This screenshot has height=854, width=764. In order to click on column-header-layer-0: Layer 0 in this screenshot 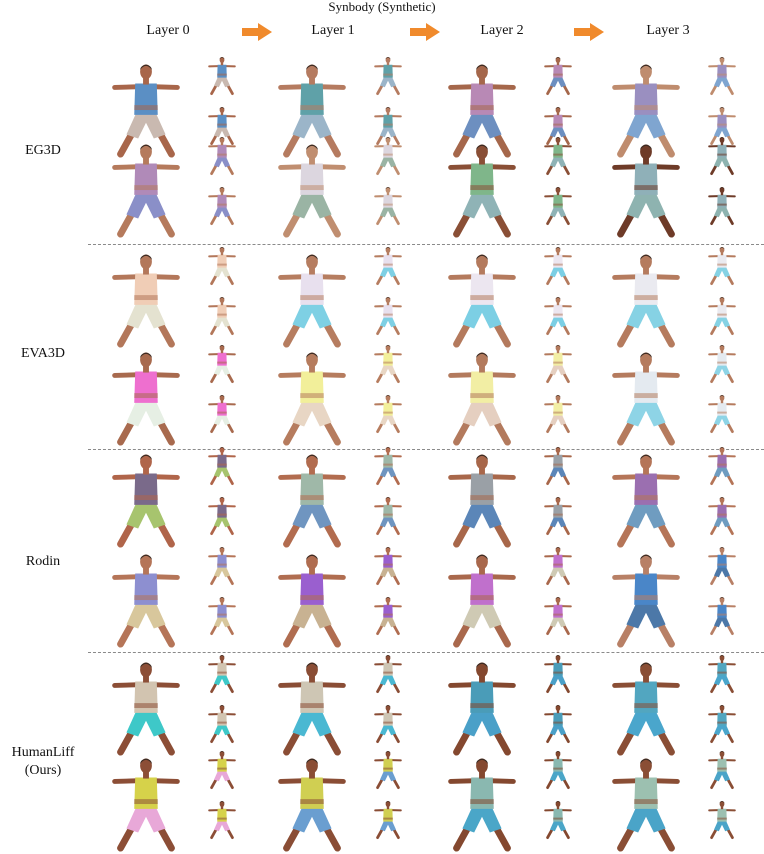, I will do `click(168, 30)`.